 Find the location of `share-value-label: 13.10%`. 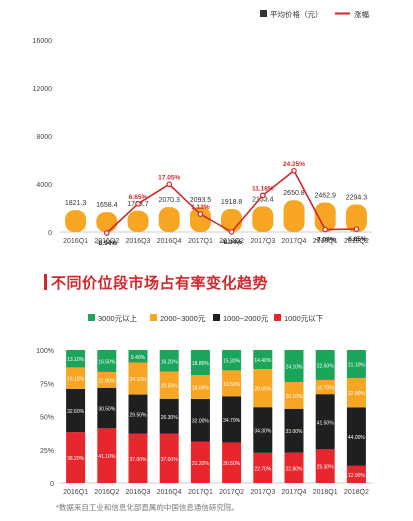

share-value-label: 13.10% is located at coordinates (76, 360).